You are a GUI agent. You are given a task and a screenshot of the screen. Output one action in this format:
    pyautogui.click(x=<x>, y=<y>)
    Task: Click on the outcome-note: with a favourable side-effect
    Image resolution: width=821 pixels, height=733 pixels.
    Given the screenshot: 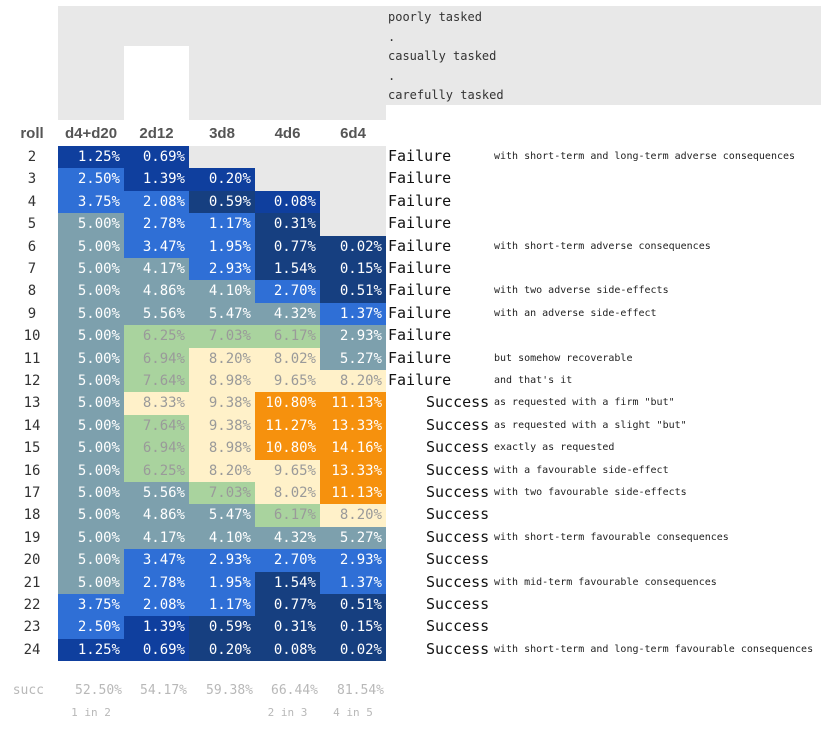 What is the action you would take?
    pyautogui.click(x=581, y=470)
    